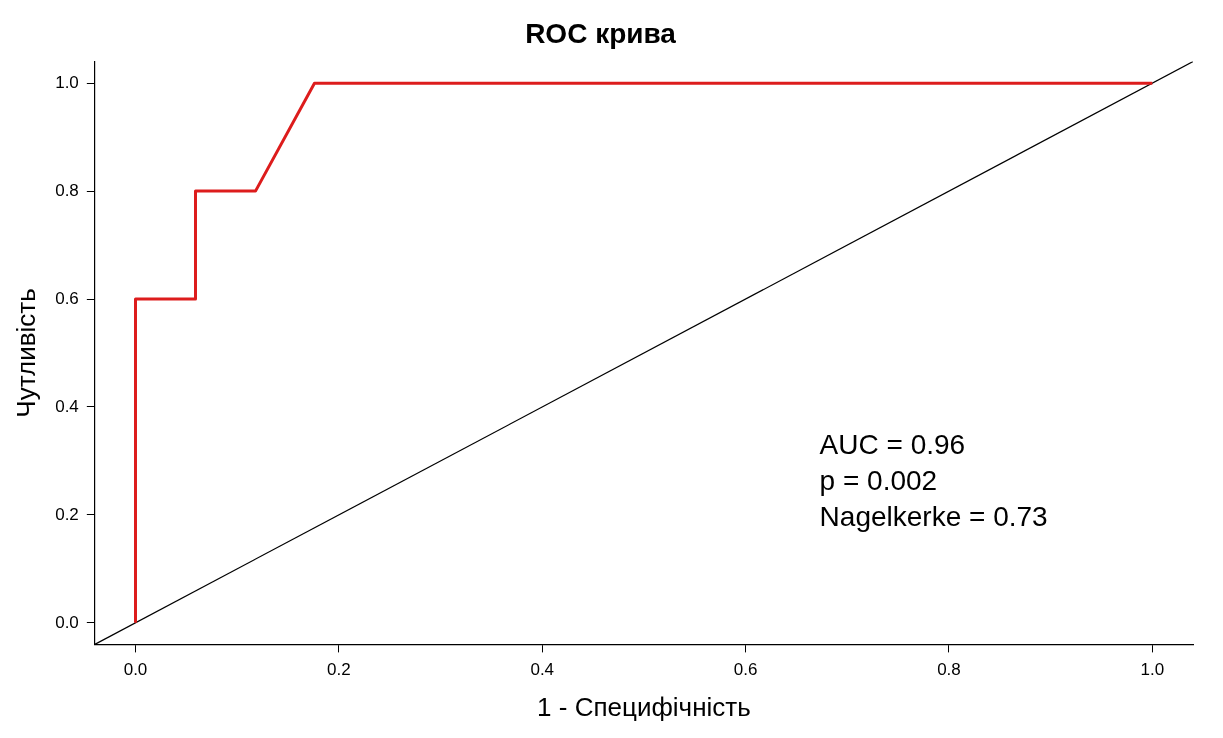 The image size is (1223, 738). What do you see at coordinates (1152, 670) in the screenshot?
I see `x-tick-label: 1.0` at bounding box center [1152, 670].